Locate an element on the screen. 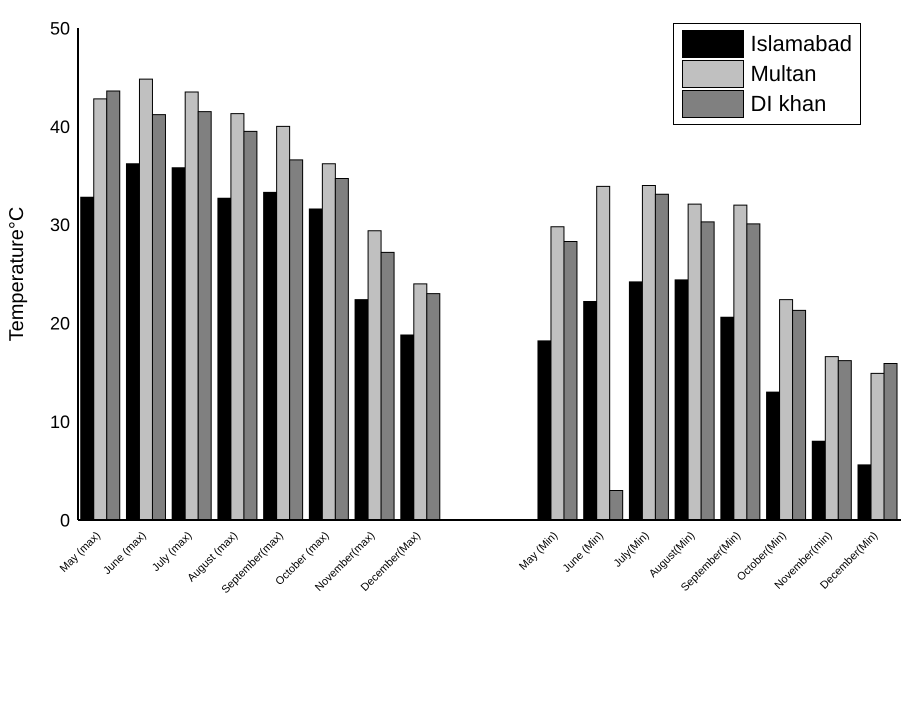 Image resolution: width=901 pixels, height=720 pixels. legend-label: DI khan is located at coordinates (788, 104).